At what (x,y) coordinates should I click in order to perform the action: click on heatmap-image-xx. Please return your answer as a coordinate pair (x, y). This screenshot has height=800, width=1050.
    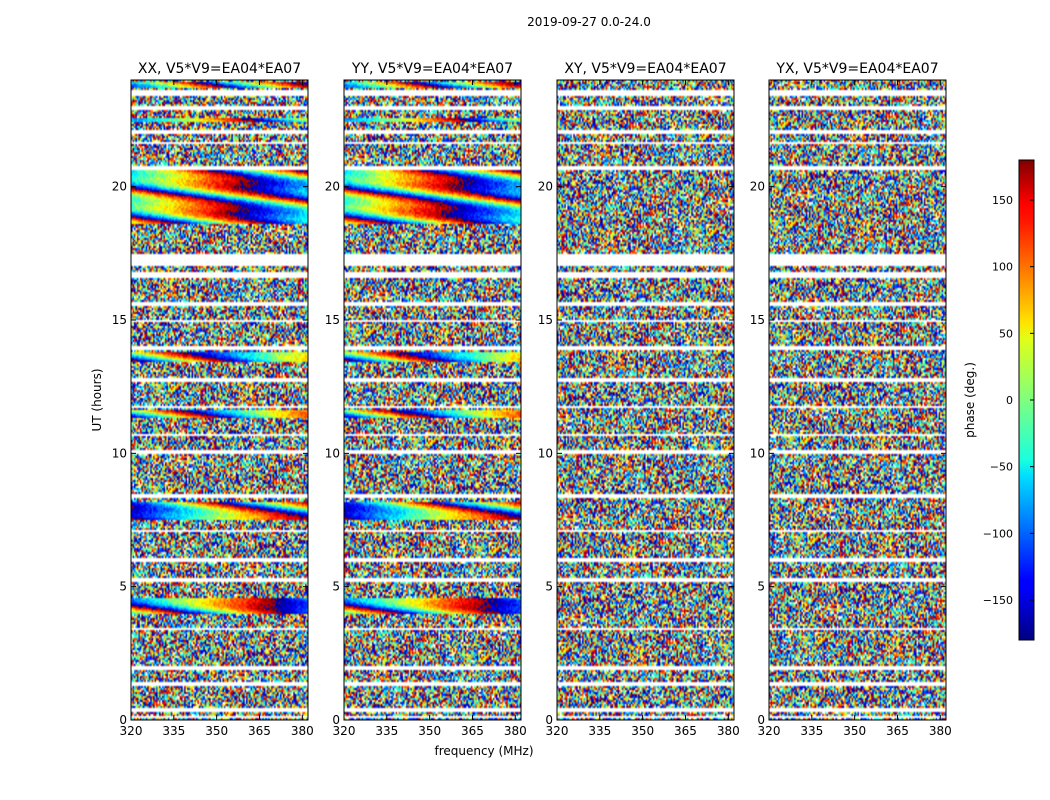
    Looking at the image, I should click on (219, 400).